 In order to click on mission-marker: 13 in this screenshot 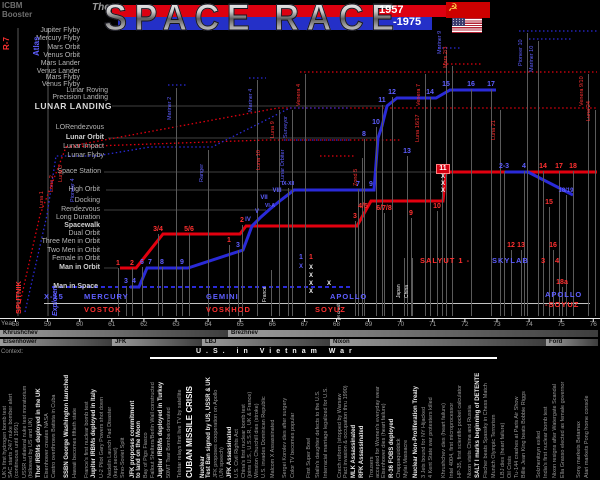, I will do `click(407, 151)`.